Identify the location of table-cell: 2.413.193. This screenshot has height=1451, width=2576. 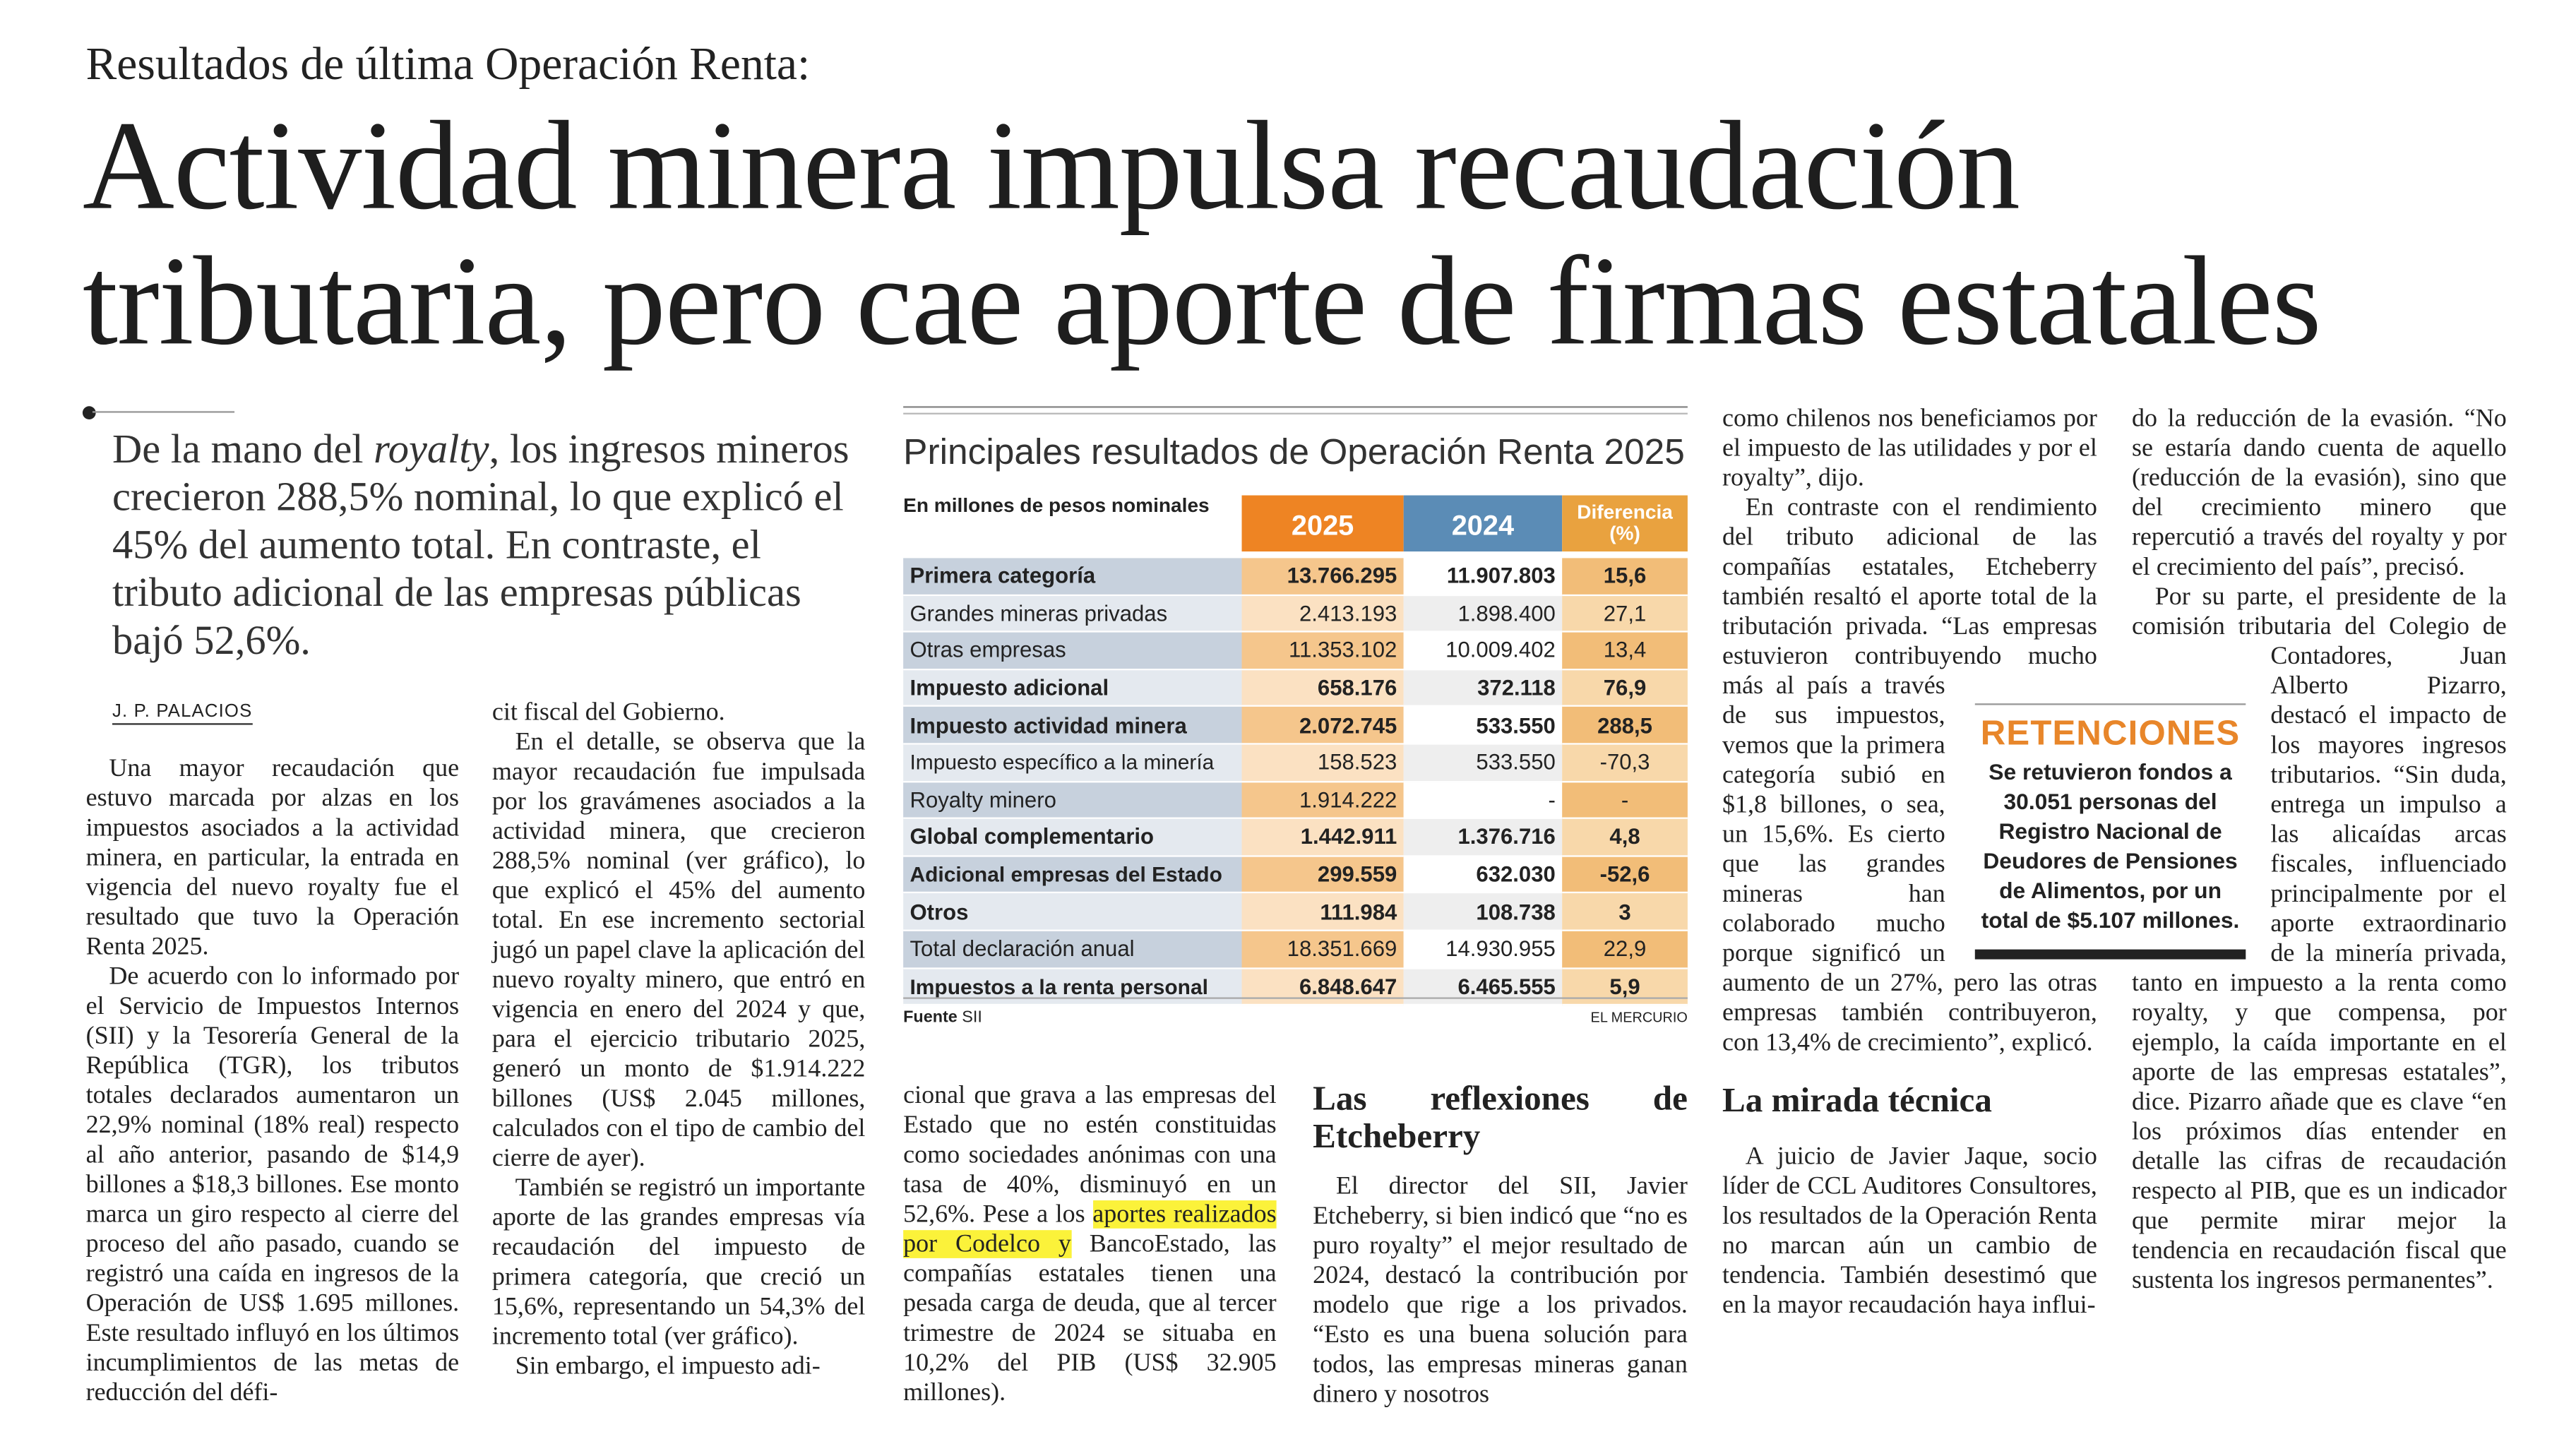
(1322, 614).